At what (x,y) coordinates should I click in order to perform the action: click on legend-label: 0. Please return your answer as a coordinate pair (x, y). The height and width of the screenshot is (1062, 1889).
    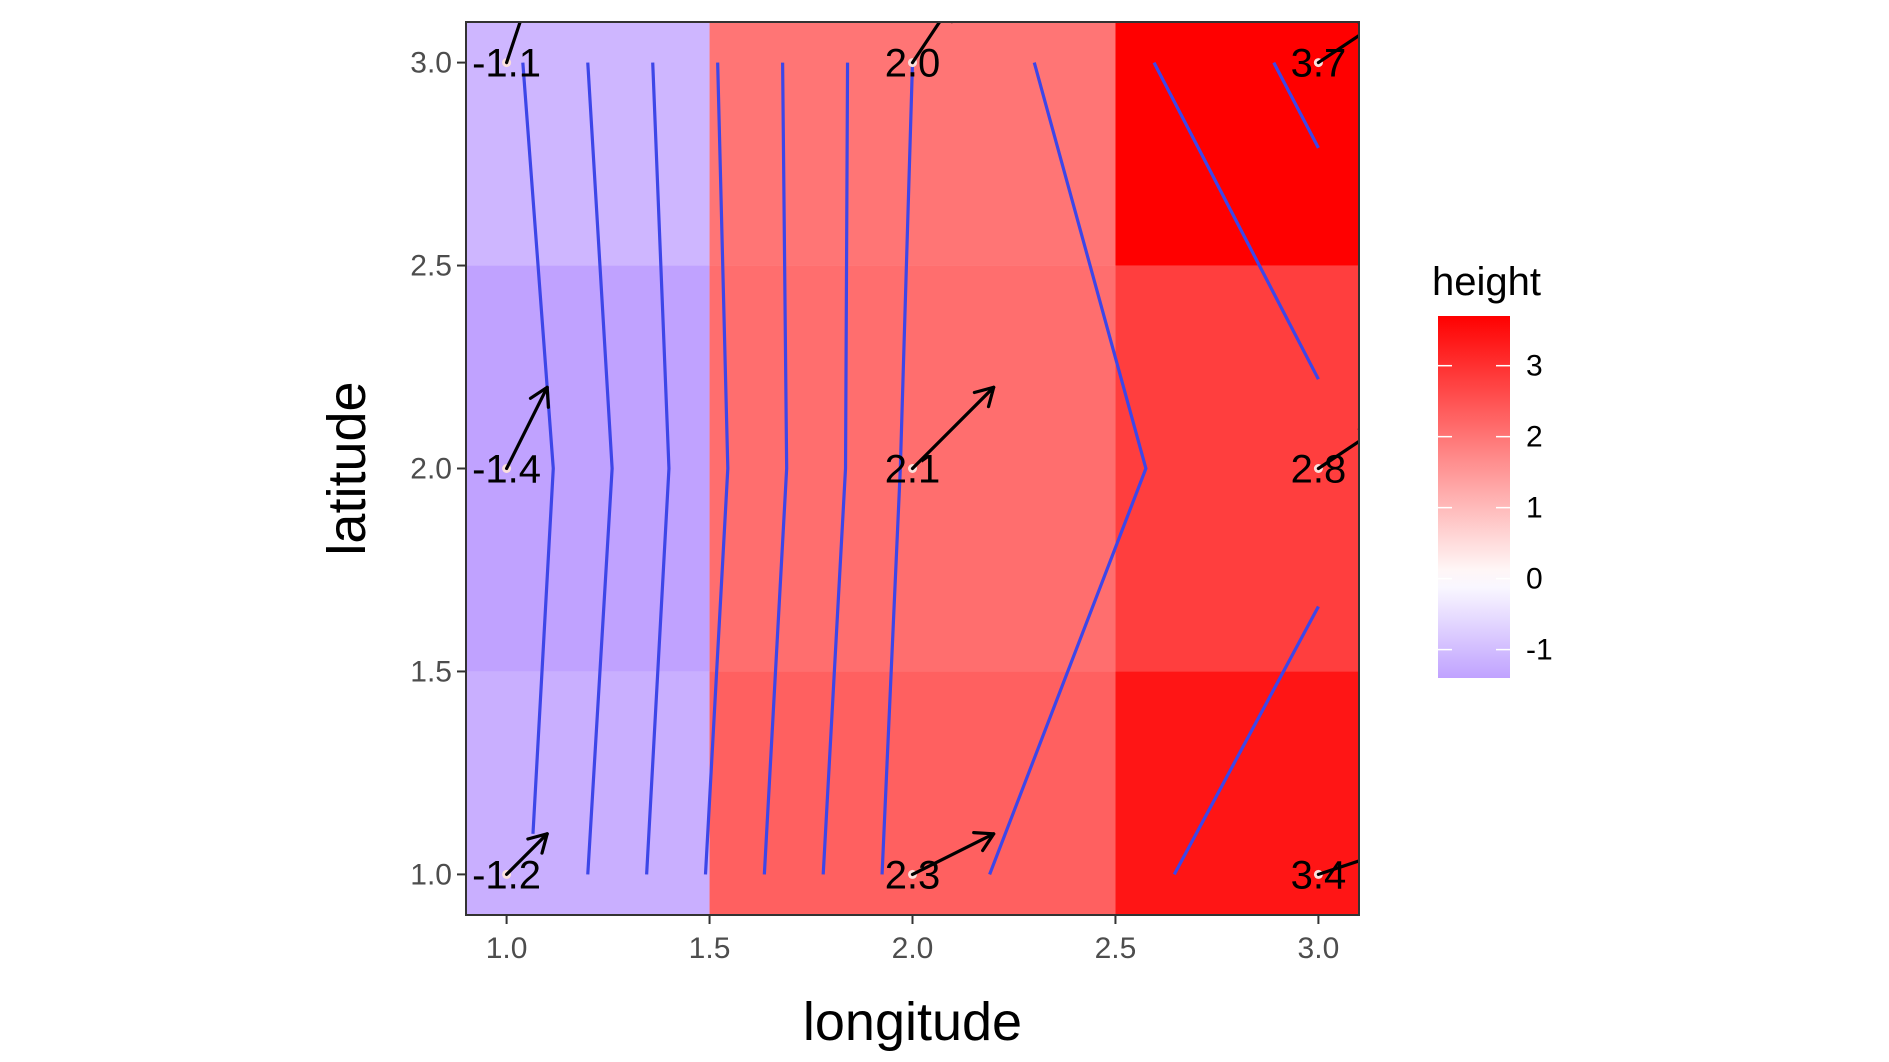
    Looking at the image, I should click on (1534, 579).